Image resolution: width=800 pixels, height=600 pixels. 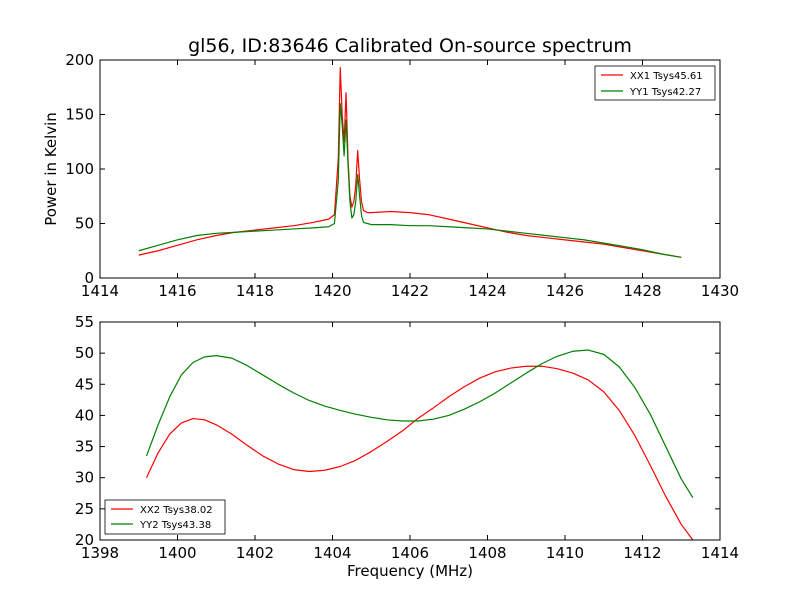 I want to click on top-legend-box, so click(x=655, y=83).